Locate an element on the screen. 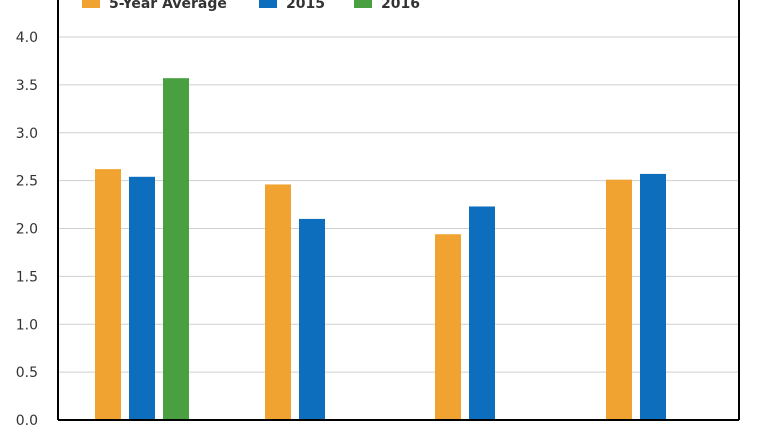 The width and height of the screenshot is (764, 432). y-tick-label: 1.0 is located at coordinates (27, 325).